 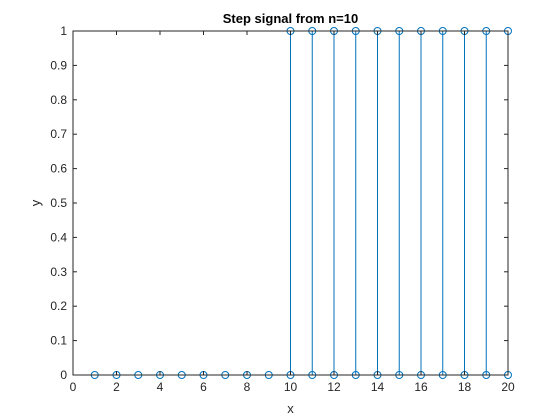 What do you see at coordinates (247, 387) in the screenshot?
I see `x-tick-label: 8` at bounding box center [247, 387].